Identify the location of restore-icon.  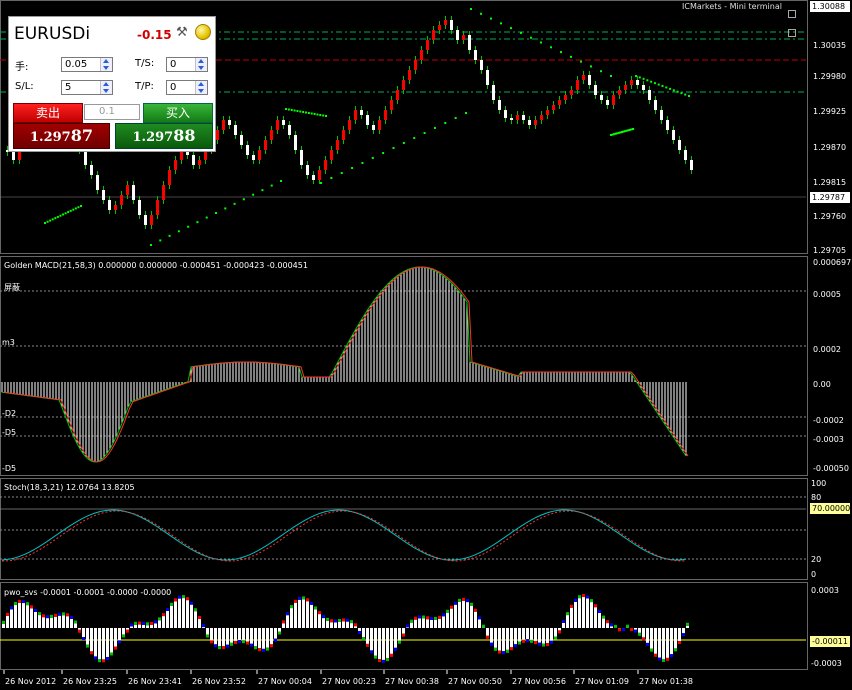
(792, 14).